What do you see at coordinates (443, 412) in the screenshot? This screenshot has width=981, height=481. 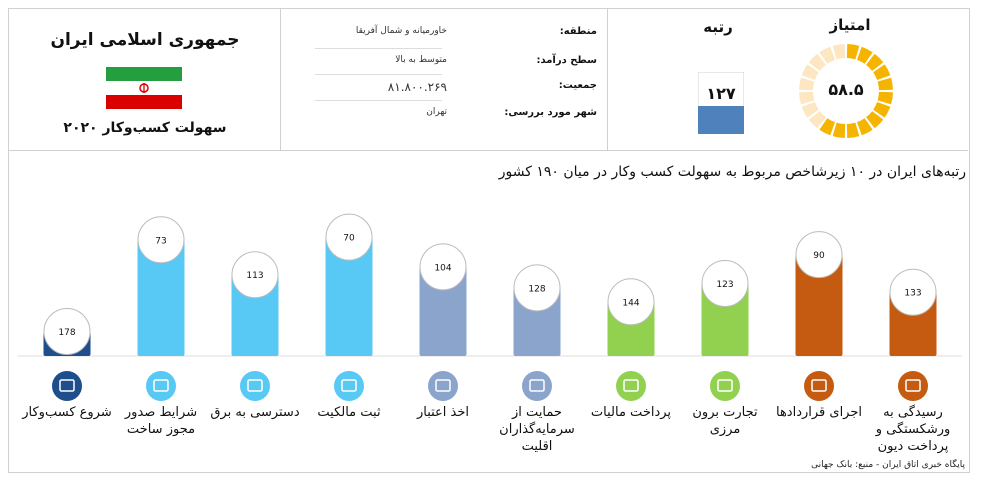 I see `category-label: اخذ اعتبار` at bounding box center [443, 412].